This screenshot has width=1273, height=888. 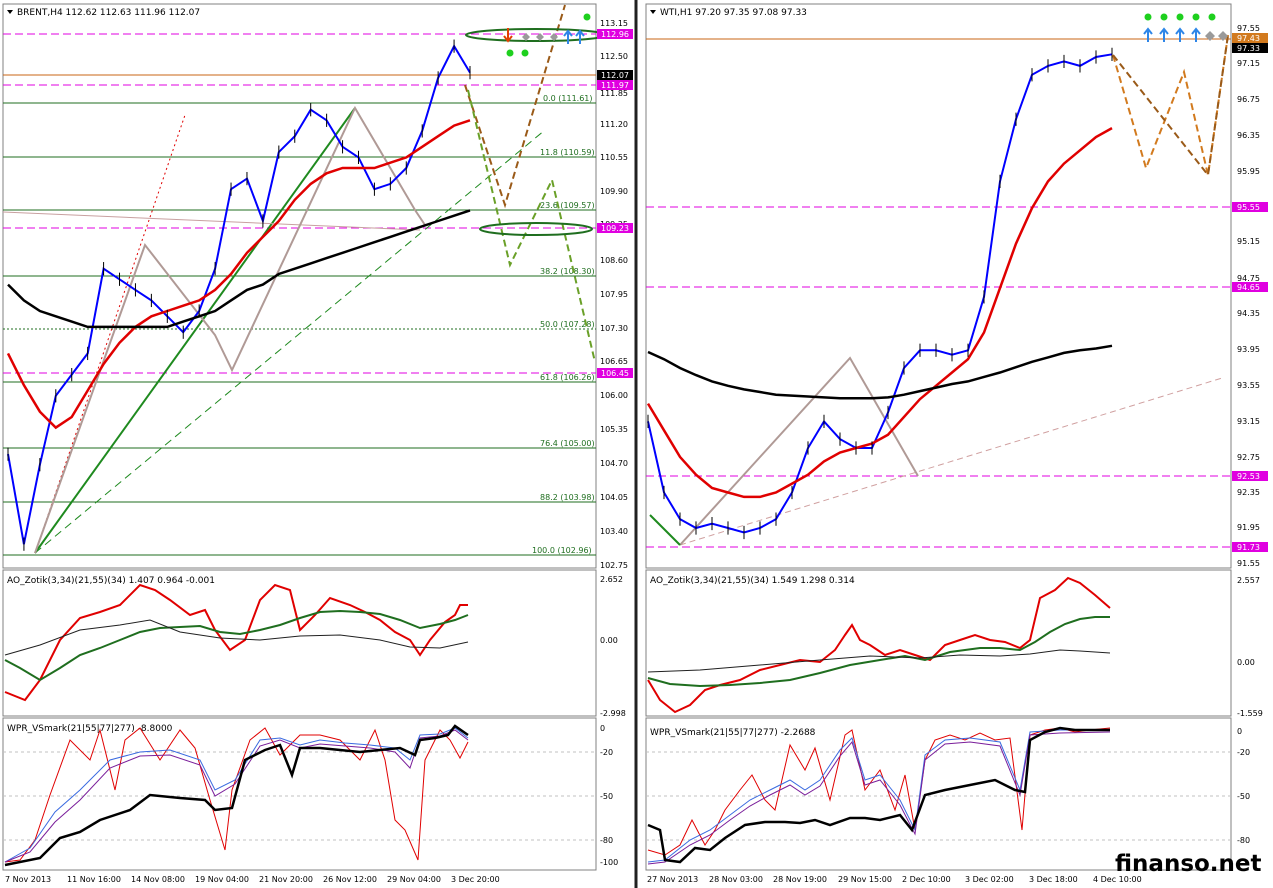 I want to click on price-tag-label: 109.23, so click(x=615, y=228).